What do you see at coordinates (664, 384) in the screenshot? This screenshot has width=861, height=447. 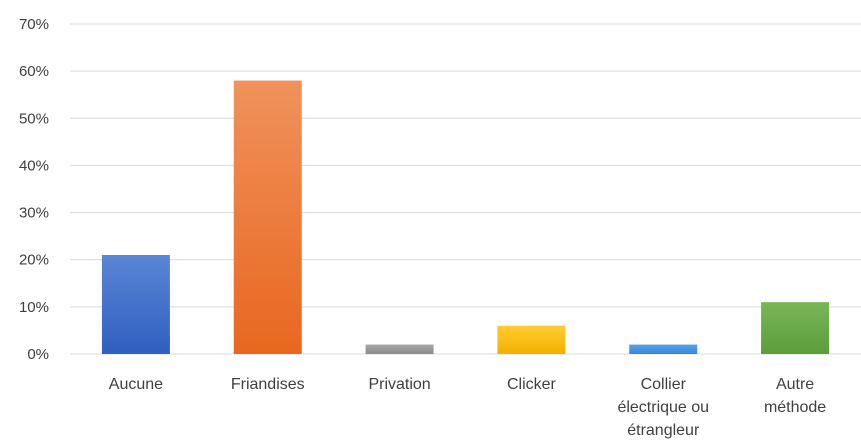 I see `x-category-label-line: Collier` at bounding box center [664, 384].